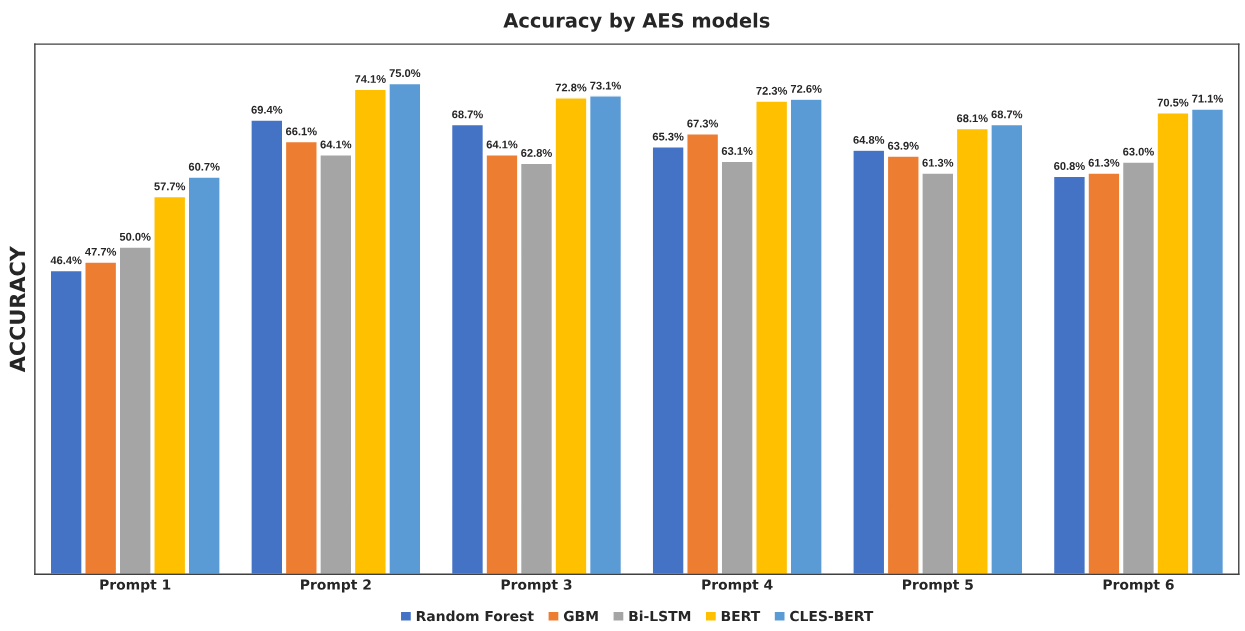 The image size is (1245, 631). What do you see at coordinates (636, 22) in the screenshot?
I see `chart-title: Accuracy by AES models` at bounding box center [636, 22].